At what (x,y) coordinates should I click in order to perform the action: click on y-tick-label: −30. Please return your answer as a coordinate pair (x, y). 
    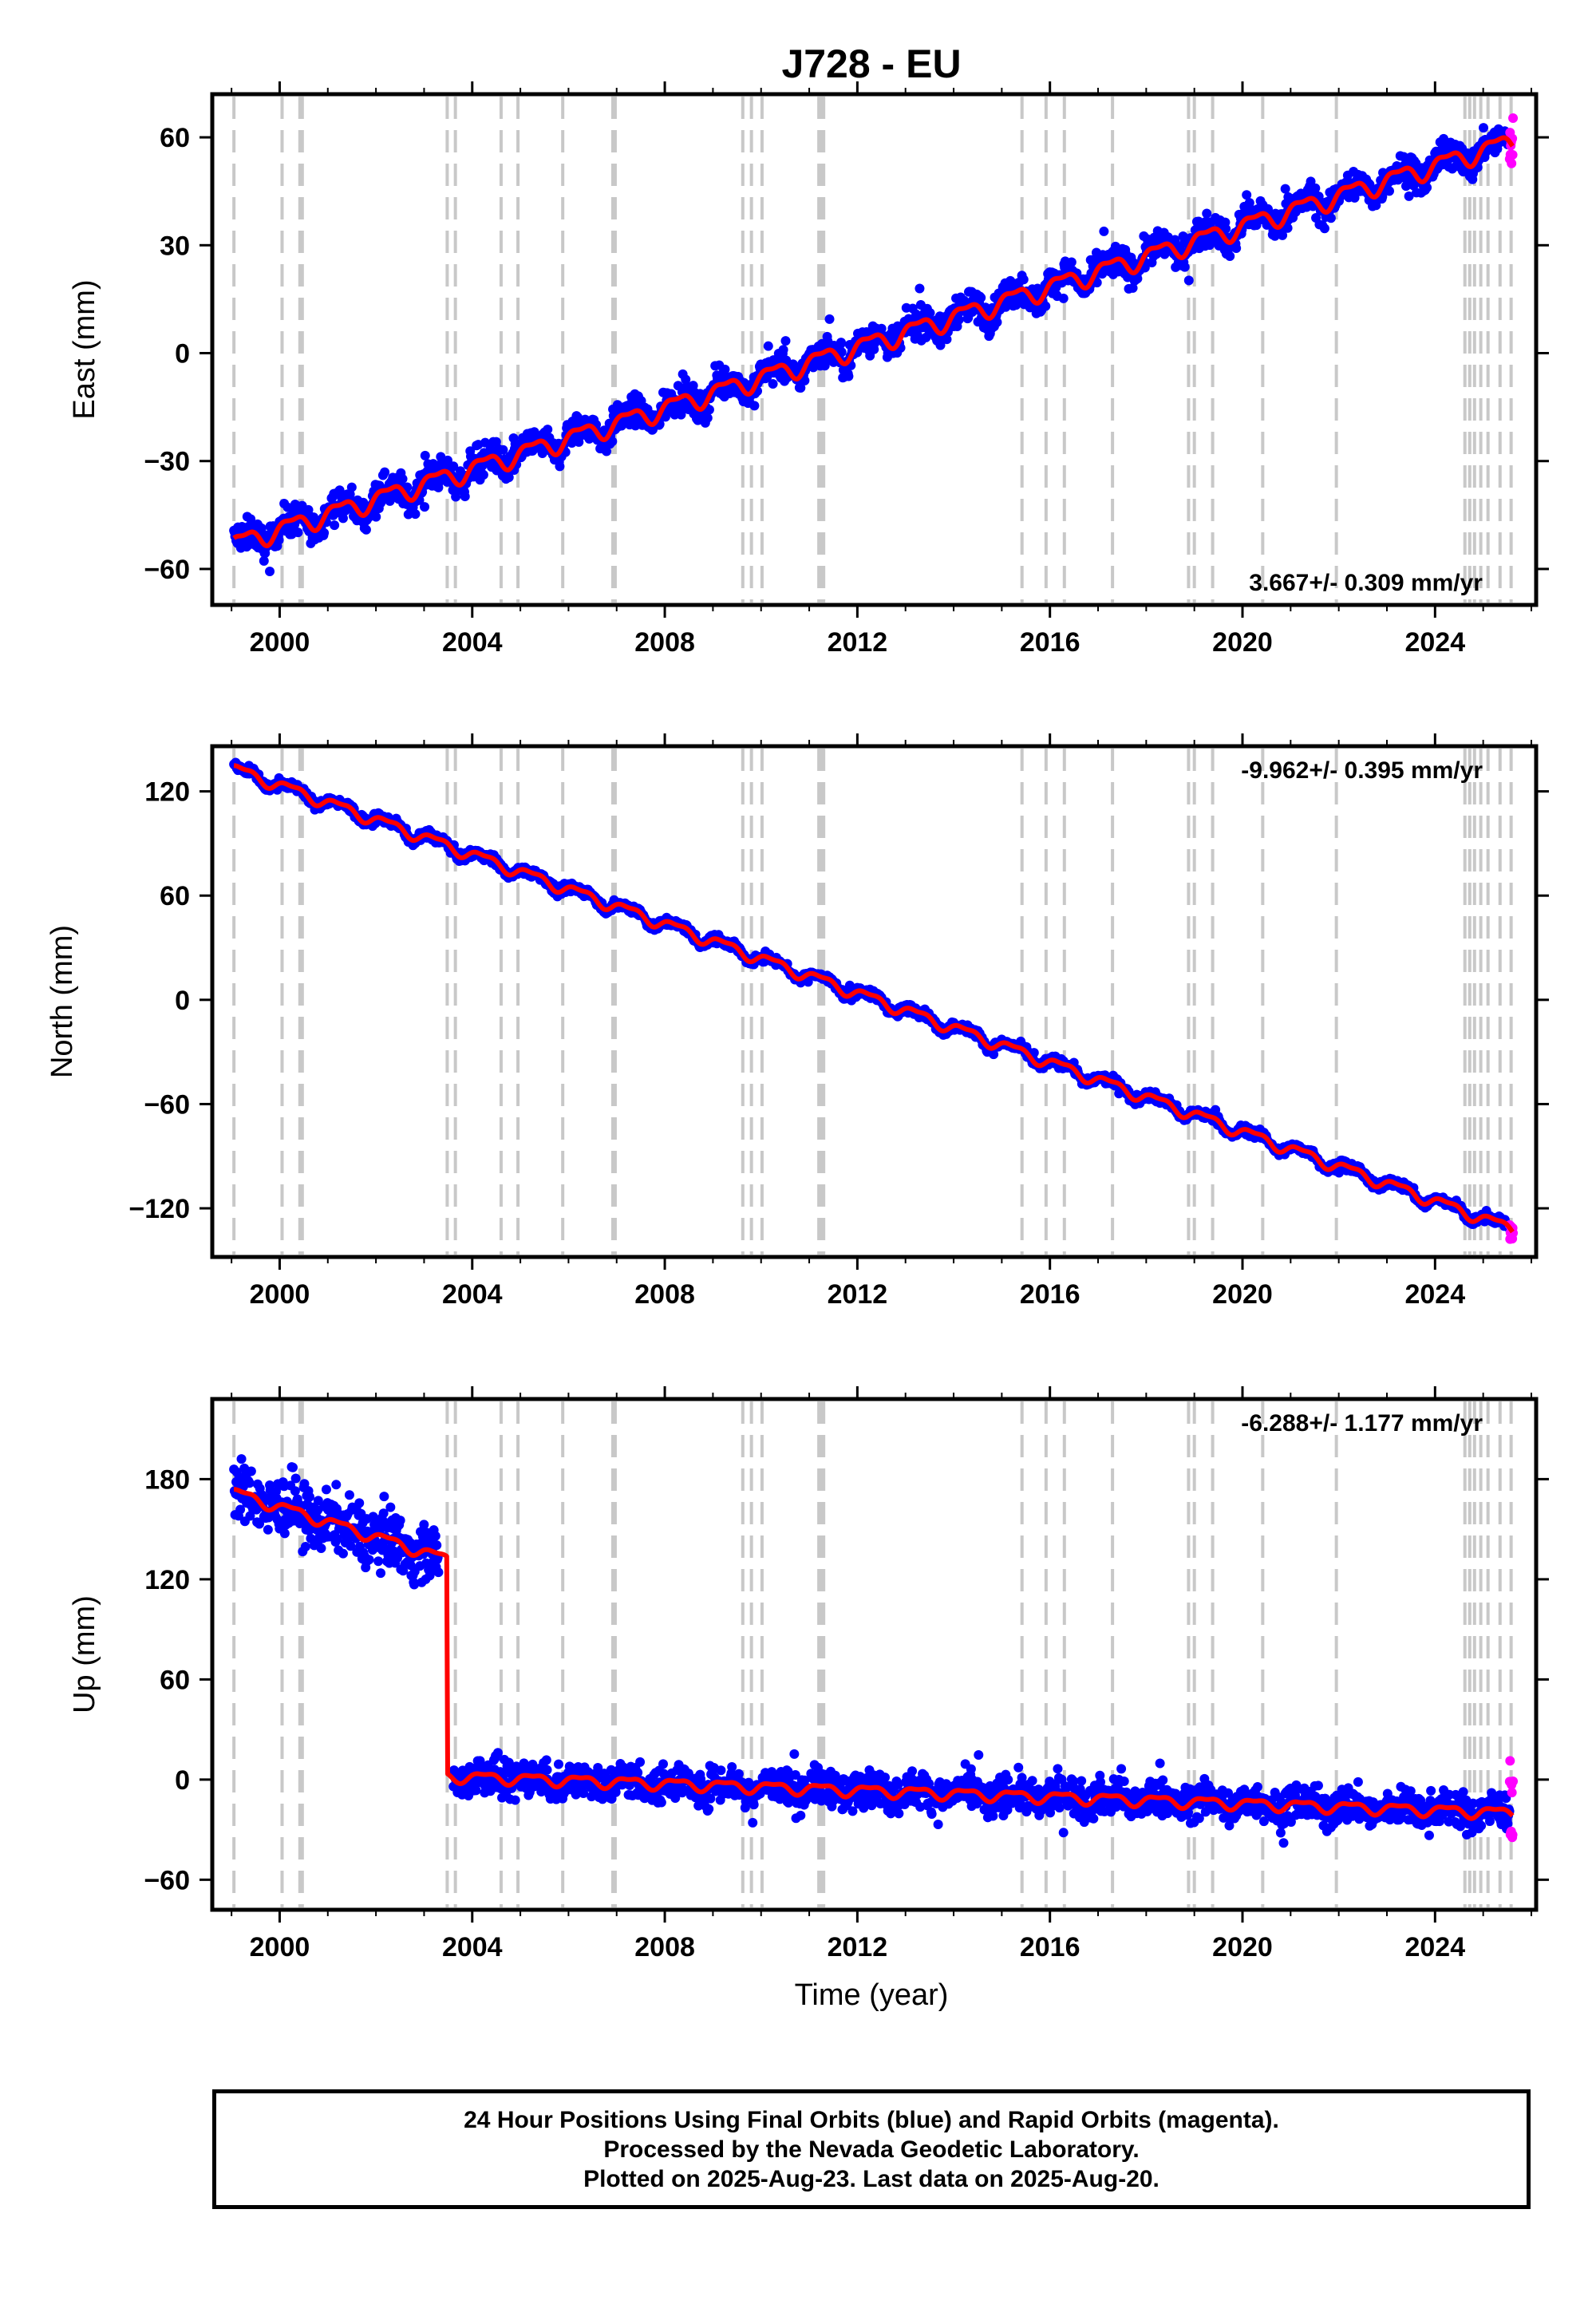
    Looking at the image, I should click on (167, 462).